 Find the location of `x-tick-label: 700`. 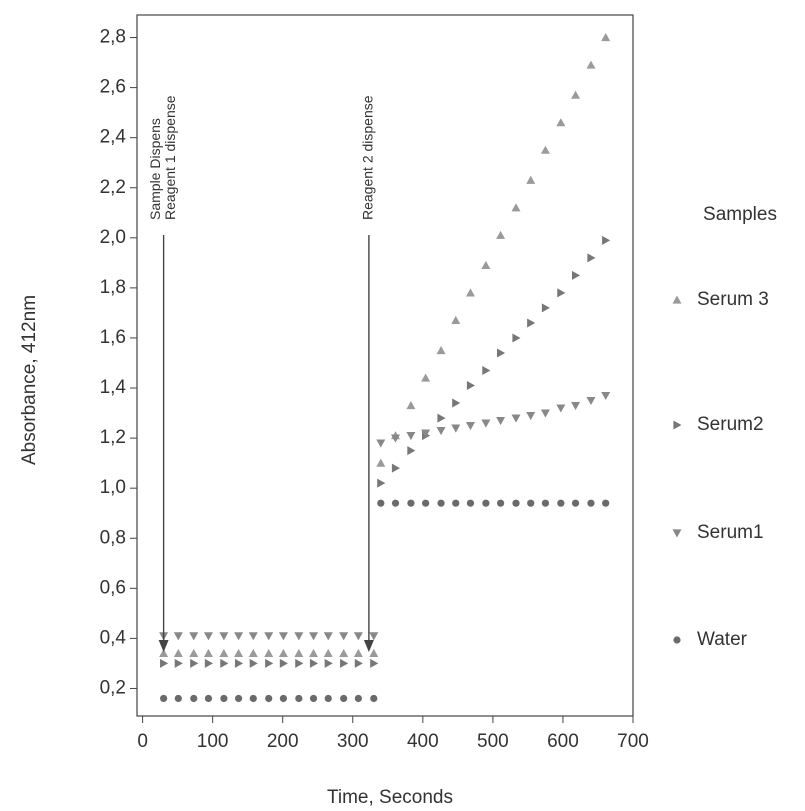

x-tick-label: 700 is located at coordinates (633, 741).